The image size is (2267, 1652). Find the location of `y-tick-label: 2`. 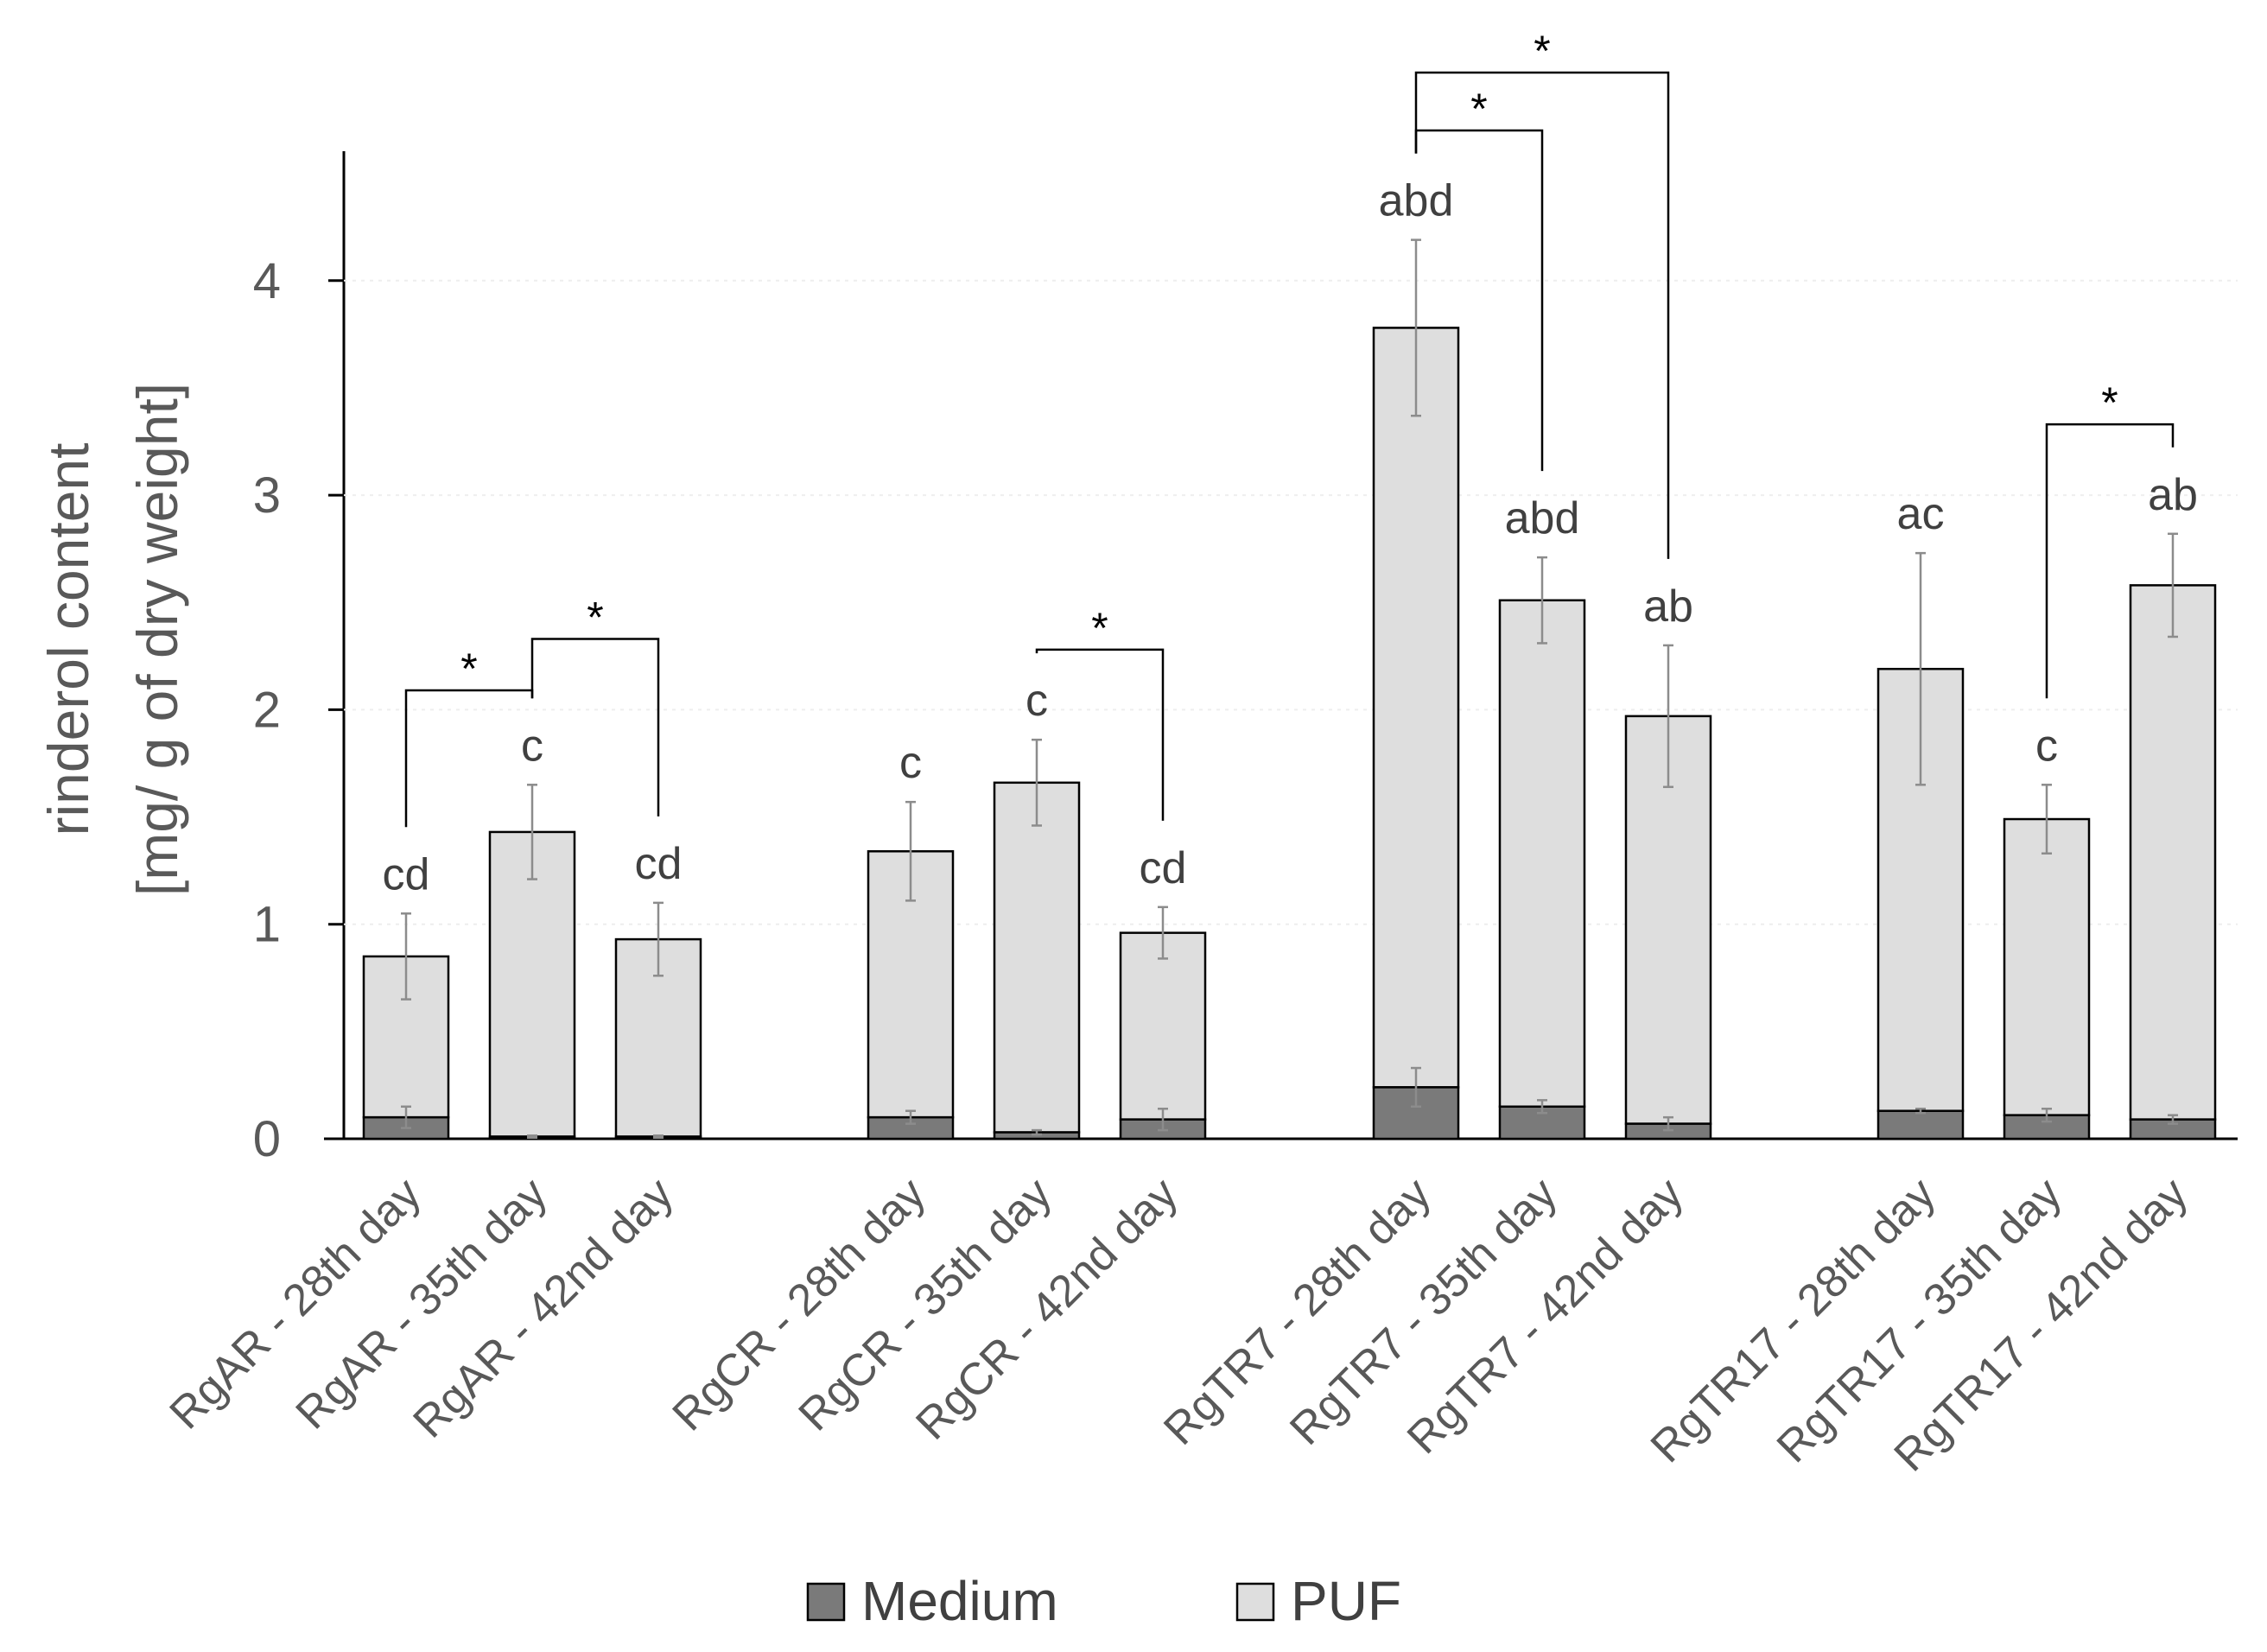

y-tick-label: 2 is located at coordinates (267, 710).